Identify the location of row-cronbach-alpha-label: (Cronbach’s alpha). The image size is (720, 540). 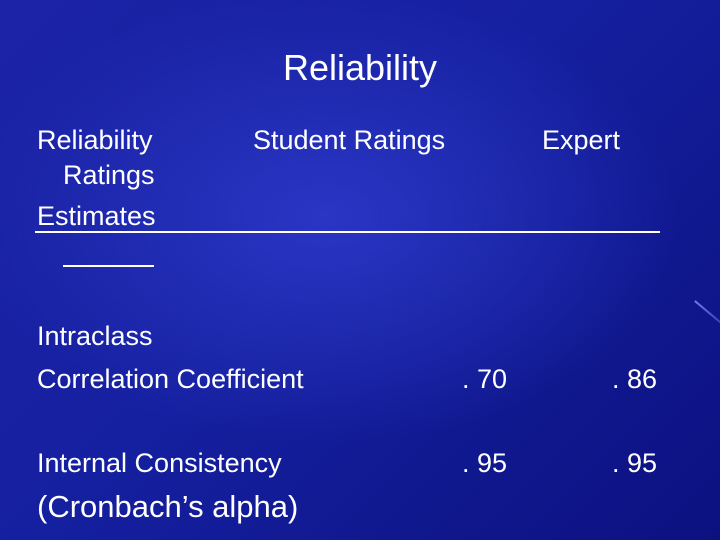
(168, 506).